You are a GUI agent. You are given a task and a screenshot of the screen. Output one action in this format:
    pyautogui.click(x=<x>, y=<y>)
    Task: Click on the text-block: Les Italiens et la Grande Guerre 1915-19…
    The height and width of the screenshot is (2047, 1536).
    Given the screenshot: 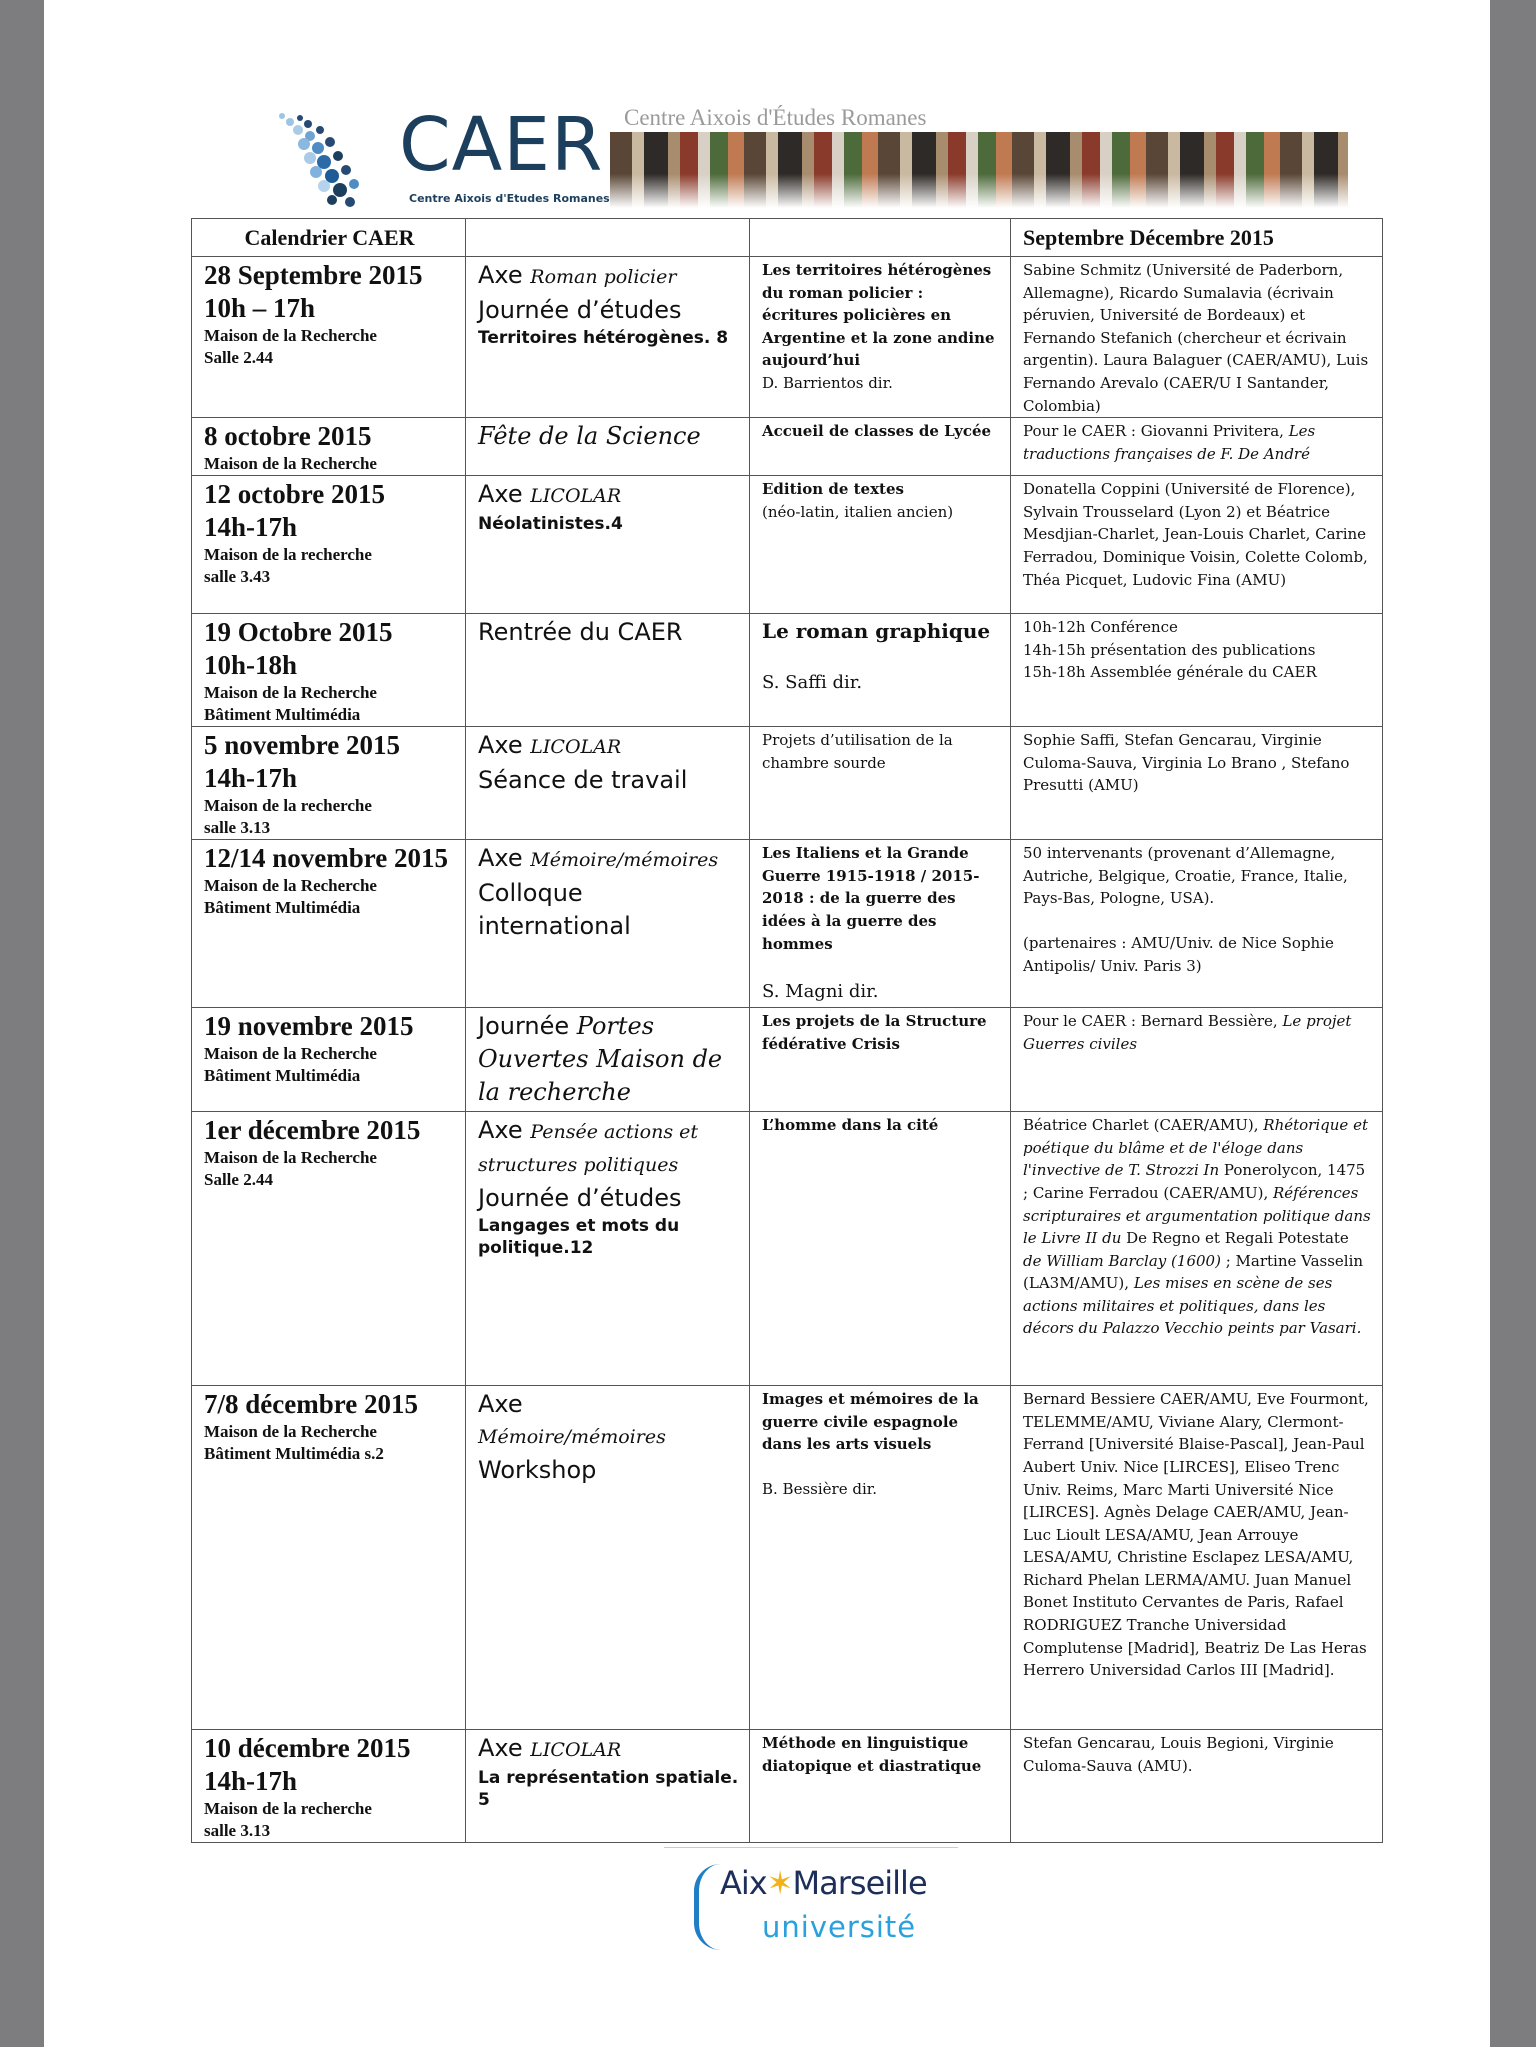 What is the action you would take?
    pyautogui.click(x=881, y=898)
    